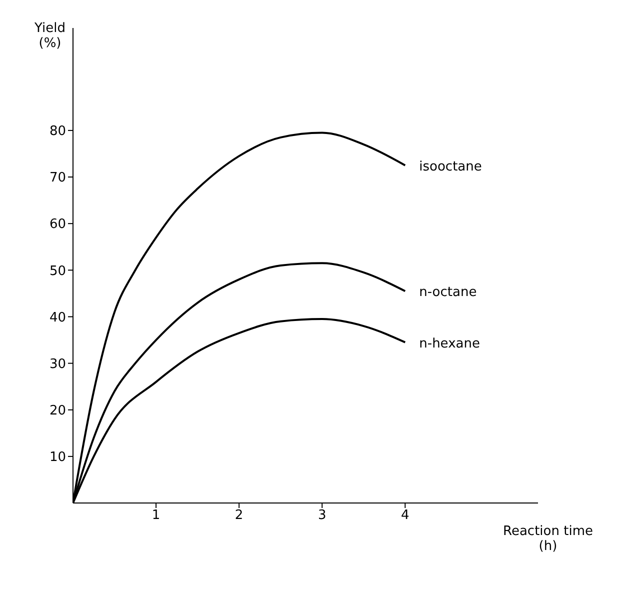  I want to click on series-label: n-hexane, so click(449, 344).